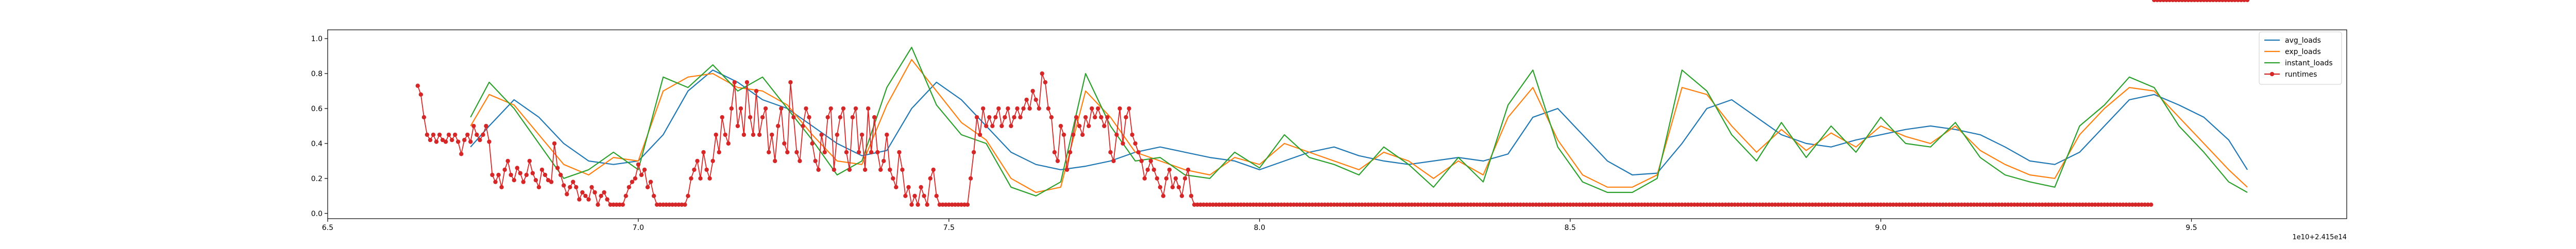 The image size is (2576, 249). What do you see at coordinates (2320, 237) in the screenshot?
I see `x-axis-offset-label: 1e10+2.415e14` at bounding box center [2320, 237].